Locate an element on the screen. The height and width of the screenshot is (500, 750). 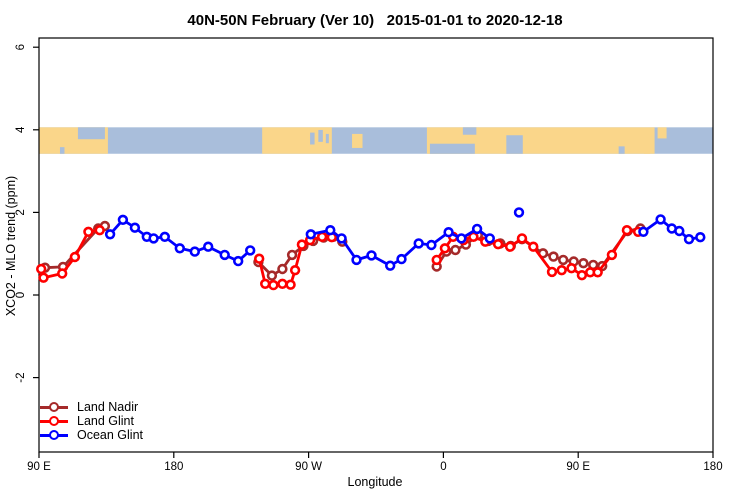
legend-label-land-glint: Land Glint is located at coordinates (105, 421).